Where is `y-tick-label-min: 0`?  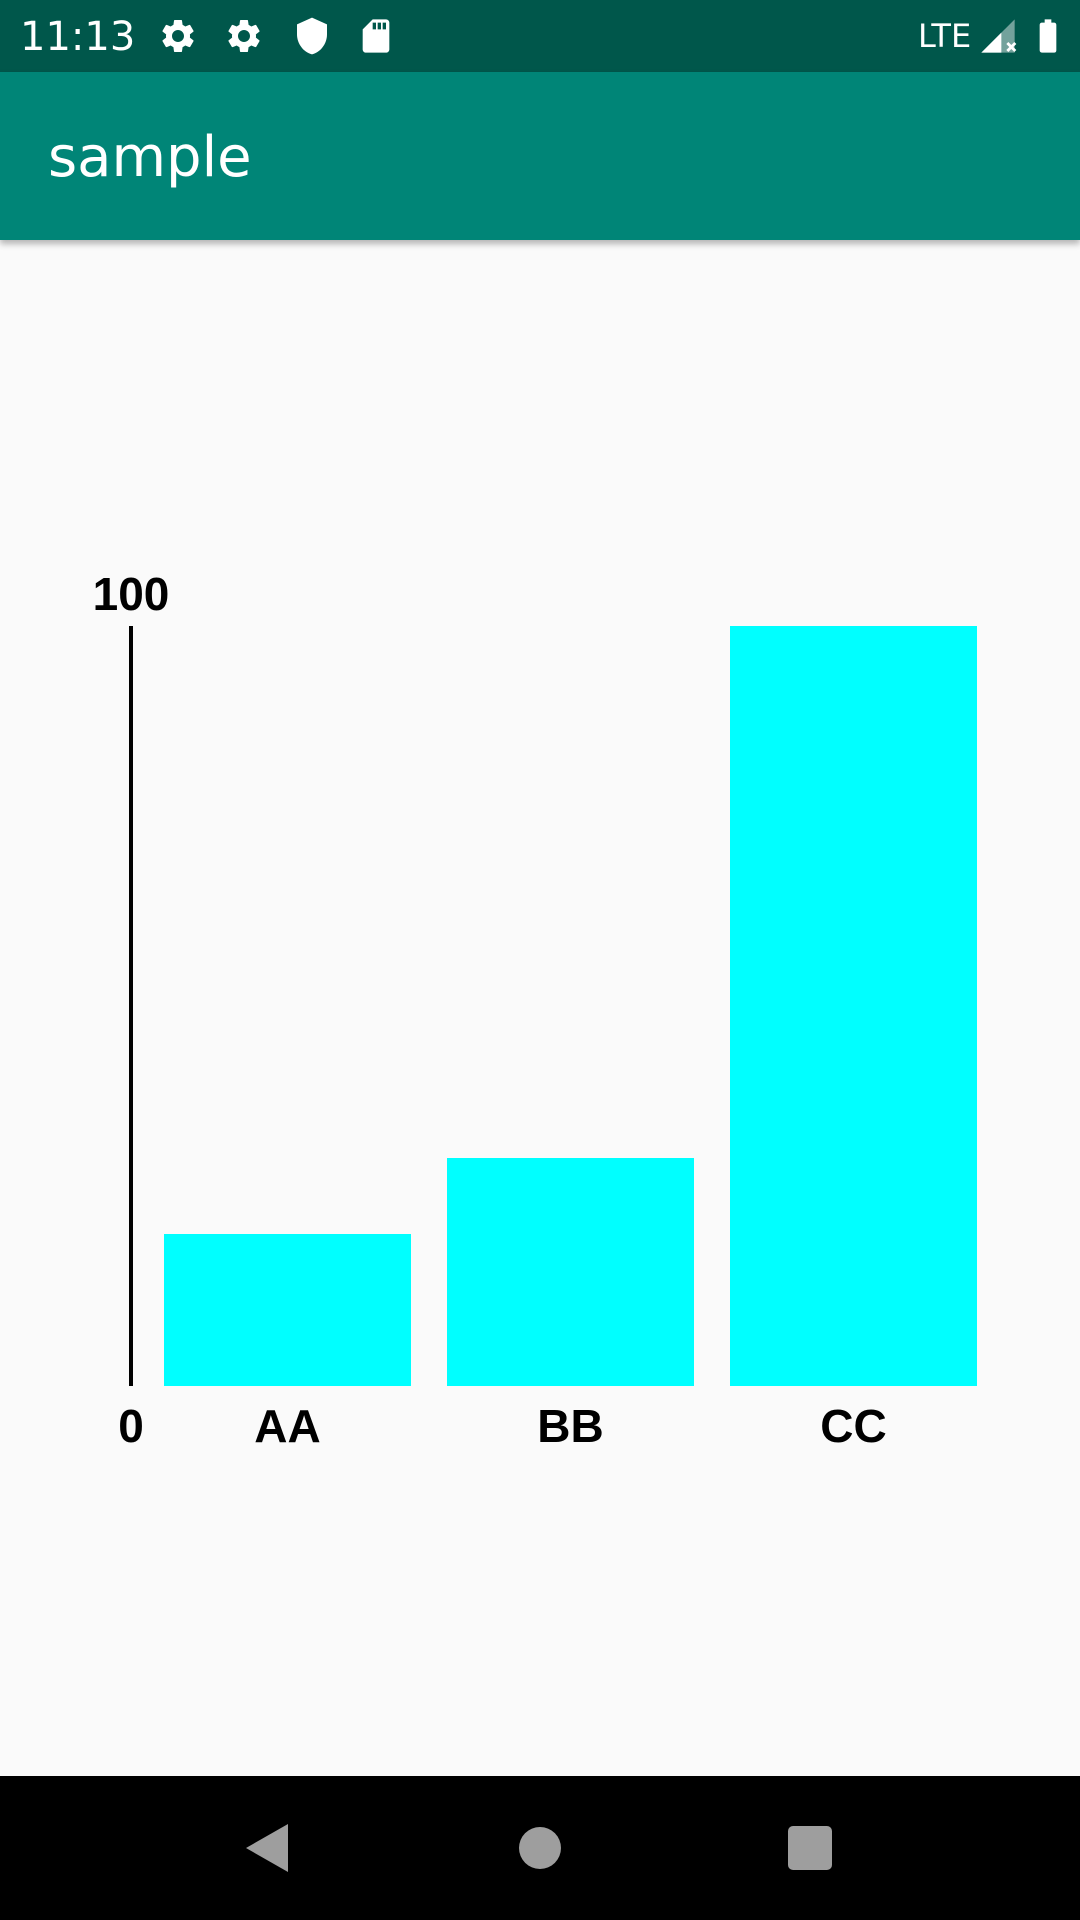 y-tick-label-min: 0 is located at coordinates (131, 1426).